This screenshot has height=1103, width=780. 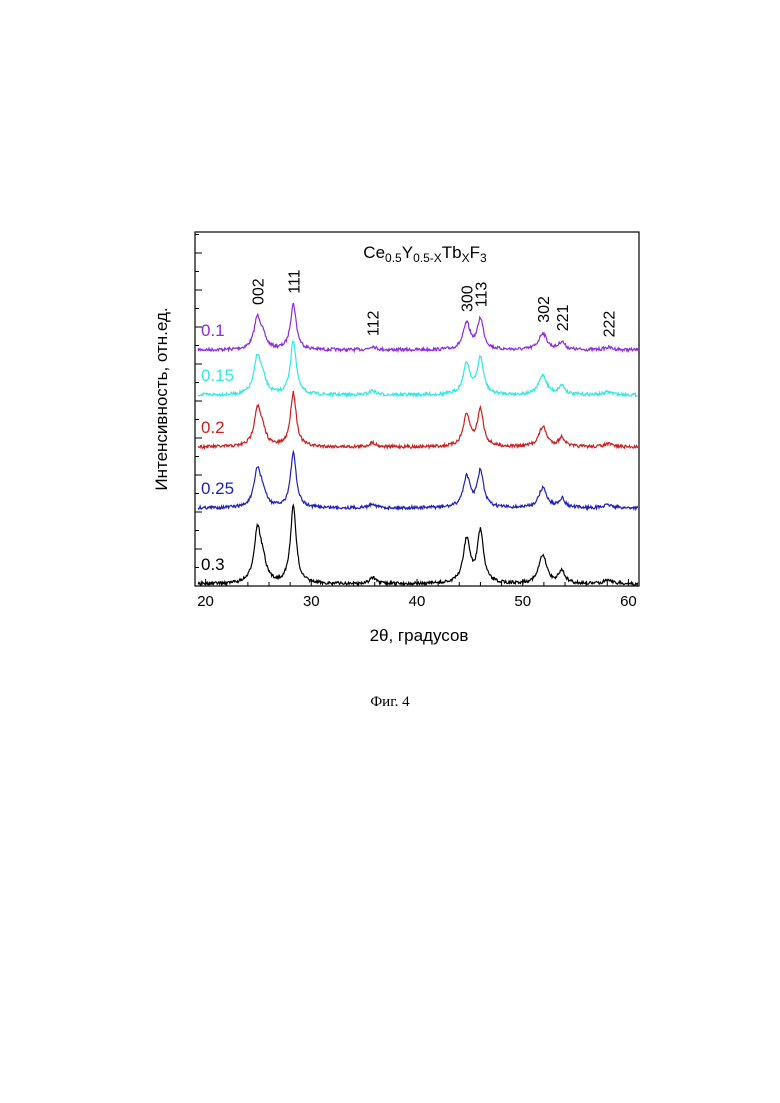 I want to click on y-axis-title: Интенсивность, отн.ед., so click(x=161, y=398).